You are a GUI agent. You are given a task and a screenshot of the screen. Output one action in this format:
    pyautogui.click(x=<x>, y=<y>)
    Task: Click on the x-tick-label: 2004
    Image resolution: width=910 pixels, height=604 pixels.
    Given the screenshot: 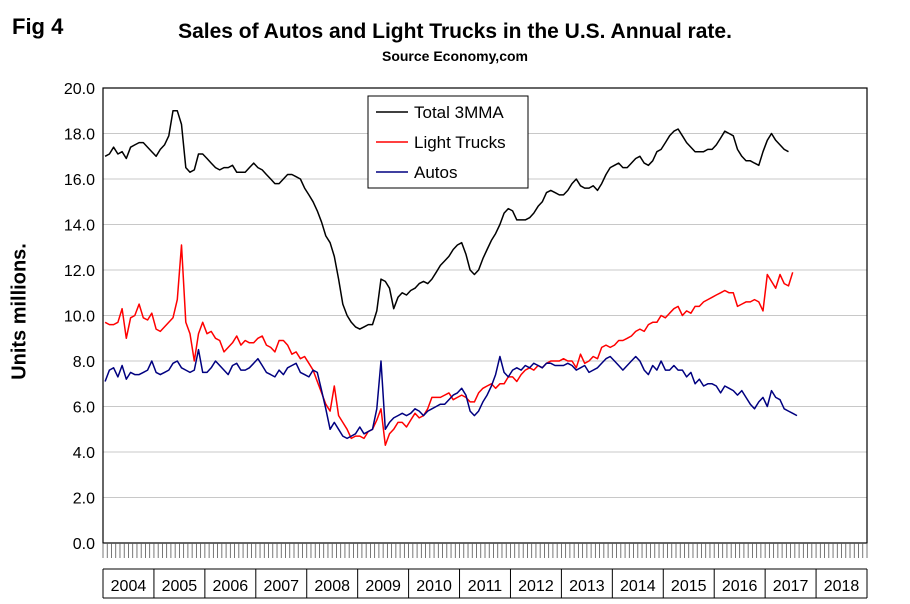 What is the action you would take?
    pyautogui.click(x=129, y=586)
    